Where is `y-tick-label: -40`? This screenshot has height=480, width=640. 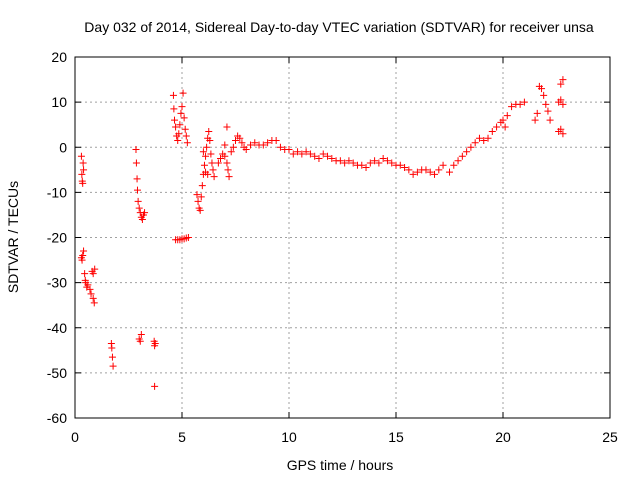
y-tick-label: -40 is located at coordinates (57, 328).